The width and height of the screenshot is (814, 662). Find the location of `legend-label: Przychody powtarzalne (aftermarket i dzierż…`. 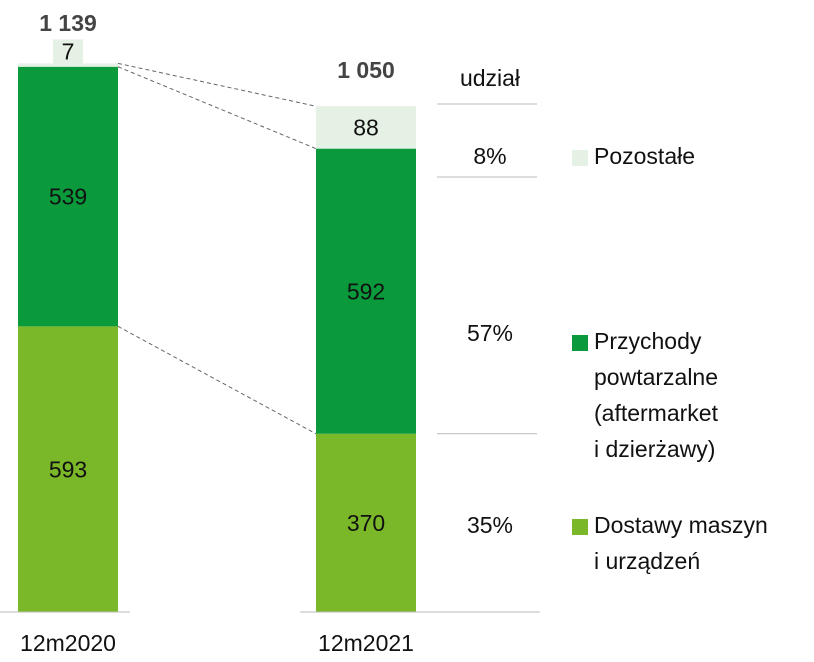

legend-label: Przychody powtarzalne (aftermarket i dzierż… is located at coordinates (656, 395).